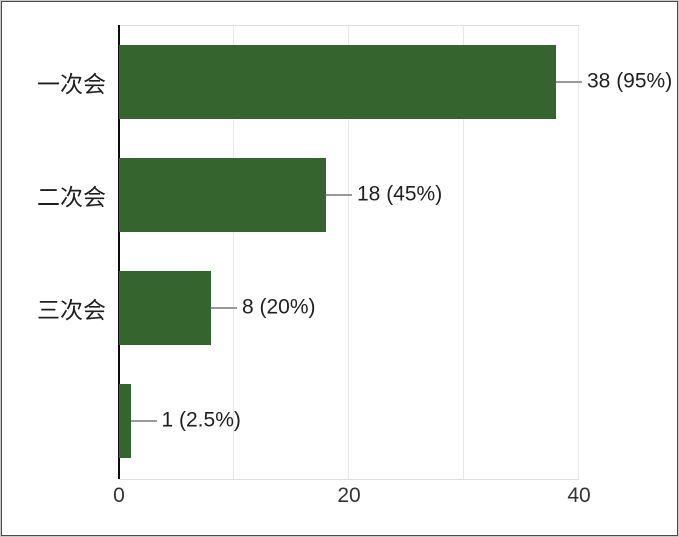  I want to click on x-tick-label: 0, so click(119, 495).